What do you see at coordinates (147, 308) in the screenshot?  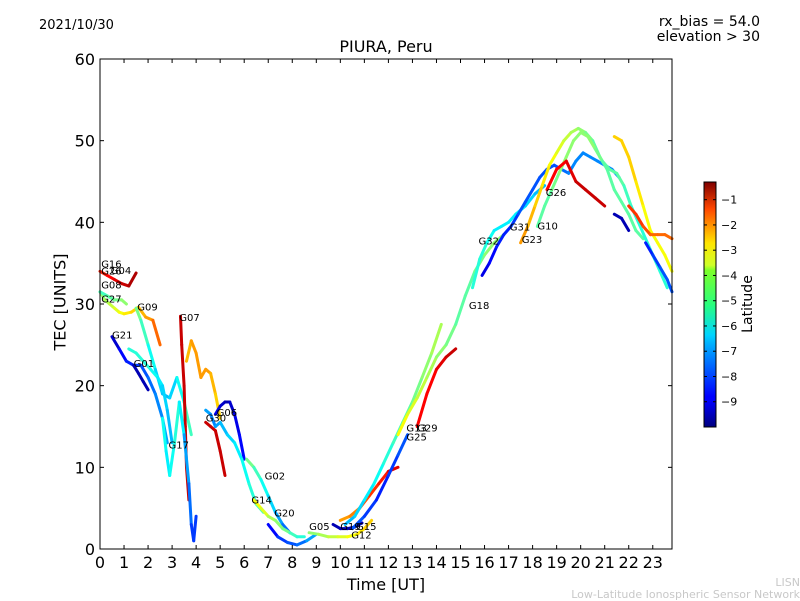 I see `satellite-label: G09` at bounding box center [147, 308].